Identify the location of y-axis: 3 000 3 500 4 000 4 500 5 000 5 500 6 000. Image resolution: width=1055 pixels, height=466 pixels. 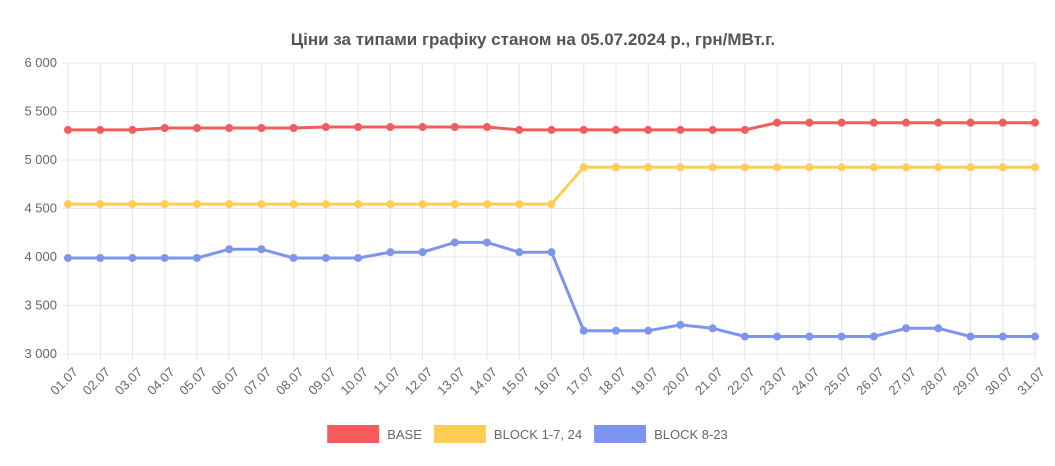
(40, 208).